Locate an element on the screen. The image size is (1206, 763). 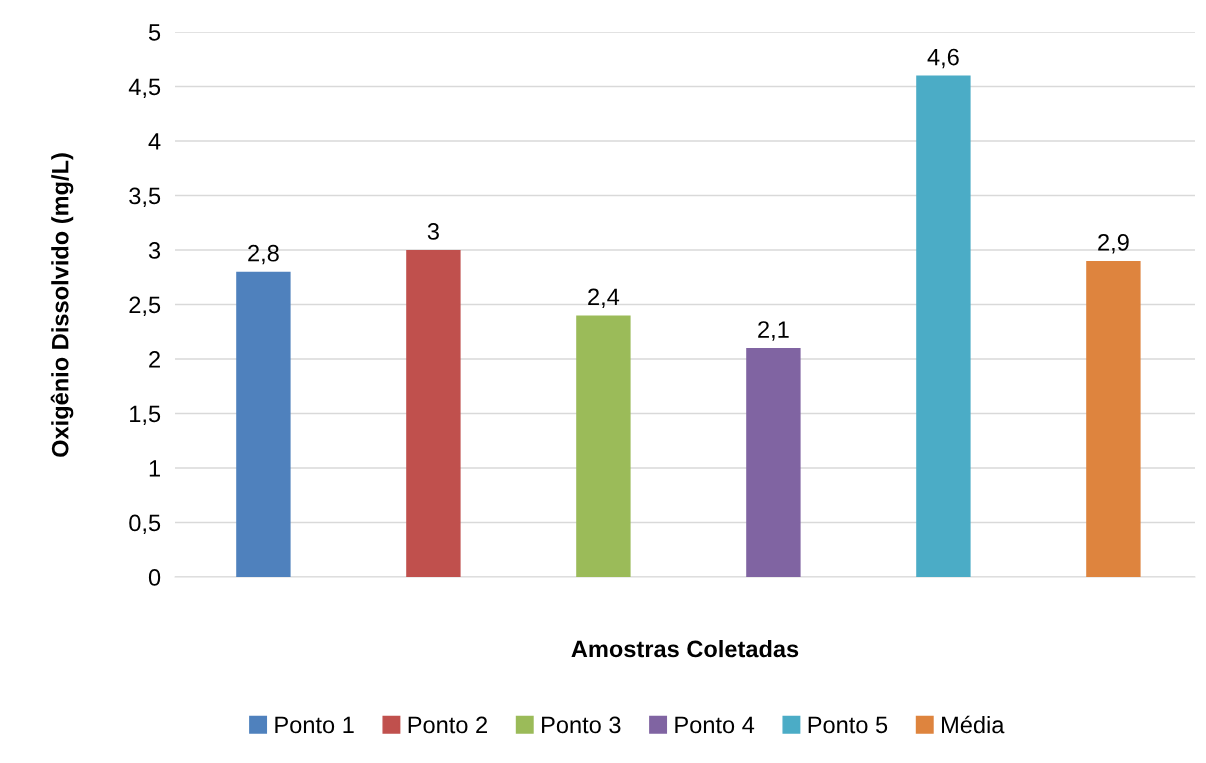
y-tick-label: 2,5 is located at coordinates (145, 306).